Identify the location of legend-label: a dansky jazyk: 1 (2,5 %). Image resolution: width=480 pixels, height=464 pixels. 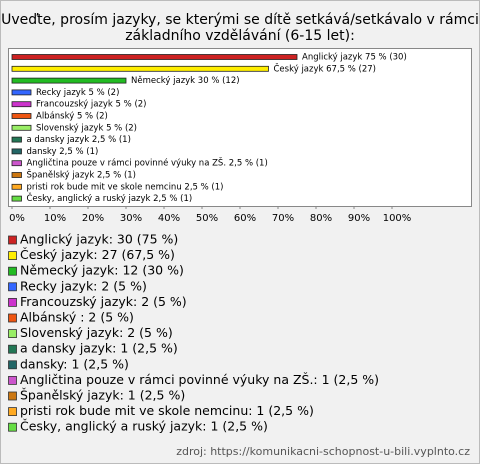
(99, 348).